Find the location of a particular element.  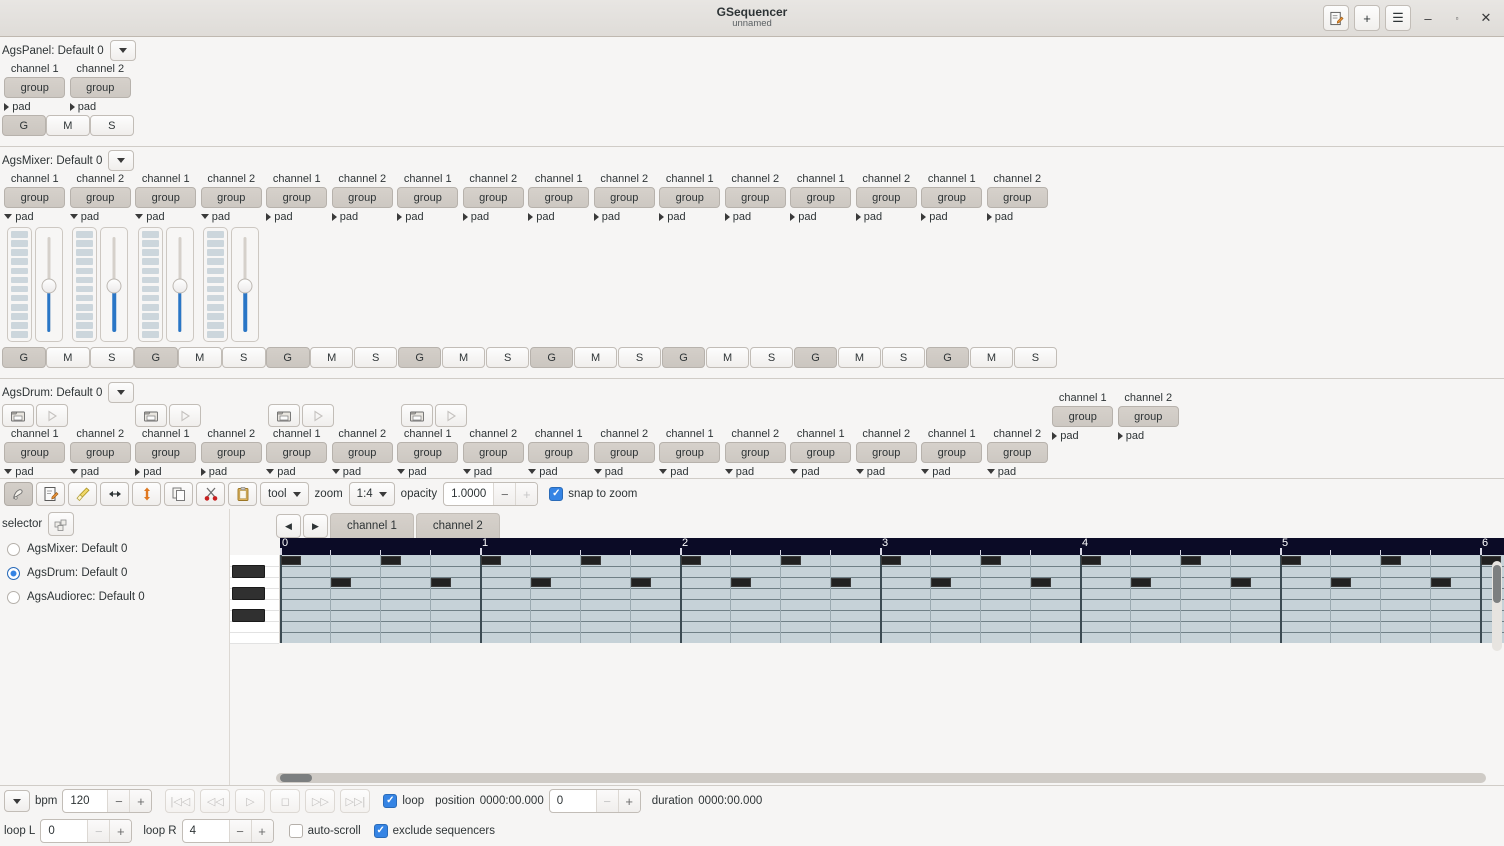

mixer-g-button-5: G is located at coordinates (683, 357).